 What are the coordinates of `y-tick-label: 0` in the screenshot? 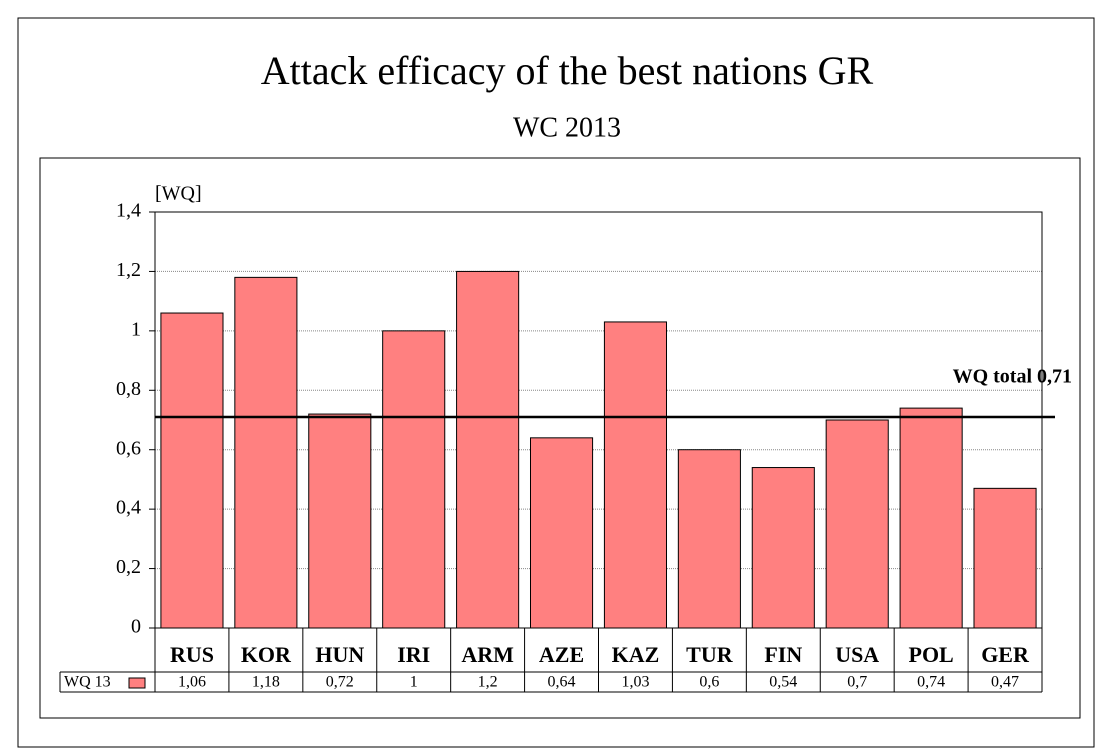 It's located at (136, 627).